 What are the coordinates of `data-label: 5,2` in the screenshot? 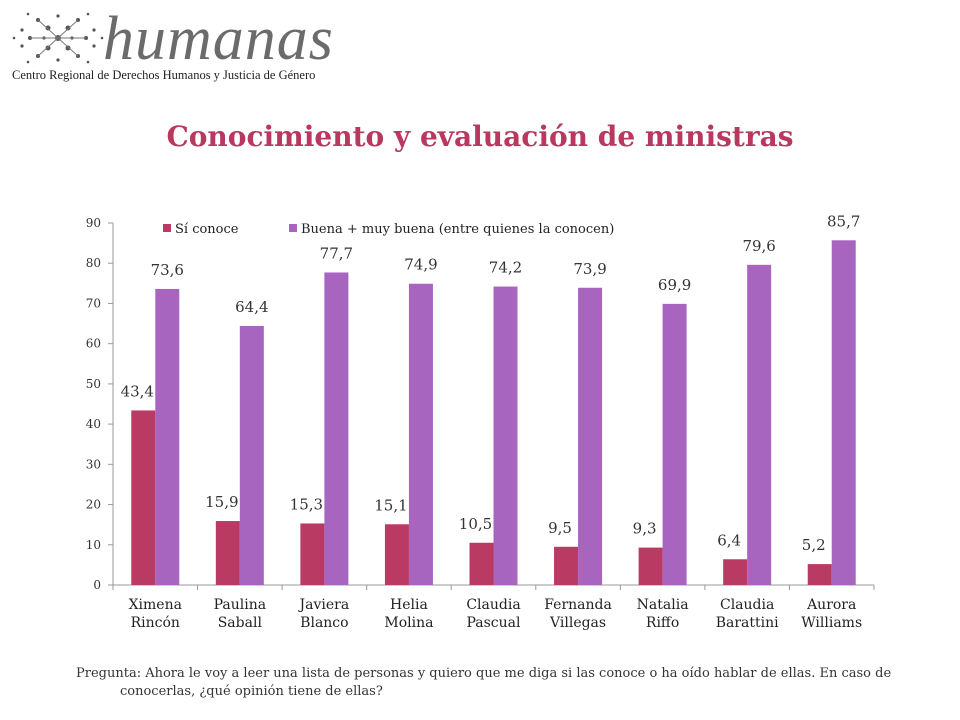 It's located at (814, 545).